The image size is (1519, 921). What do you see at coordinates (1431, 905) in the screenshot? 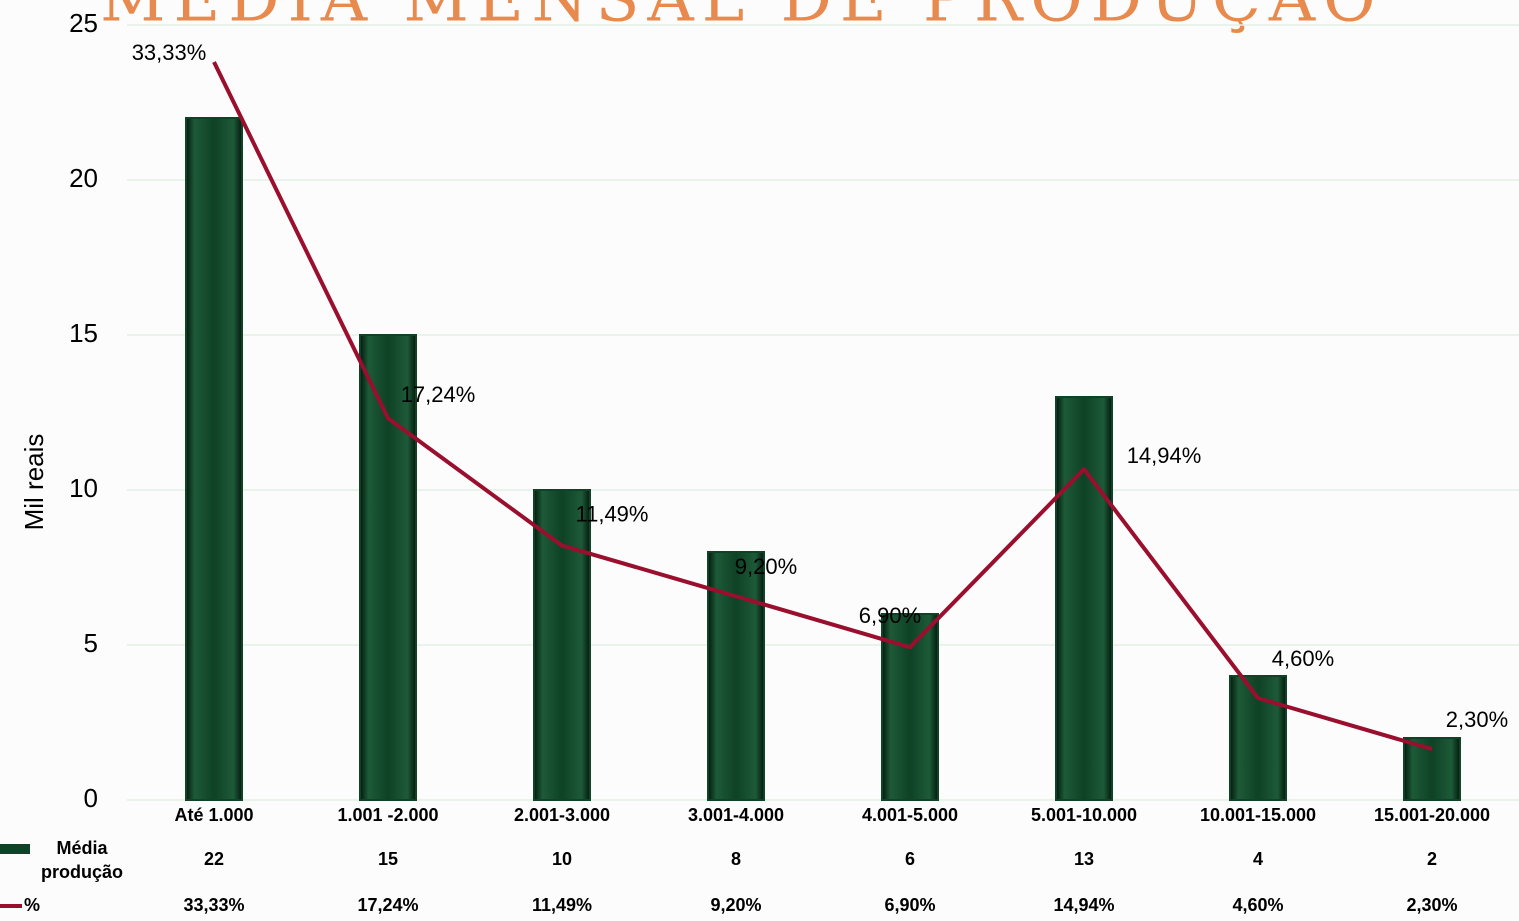
I see `table-cell: 2,30%` at bounding box center [1431, 905].